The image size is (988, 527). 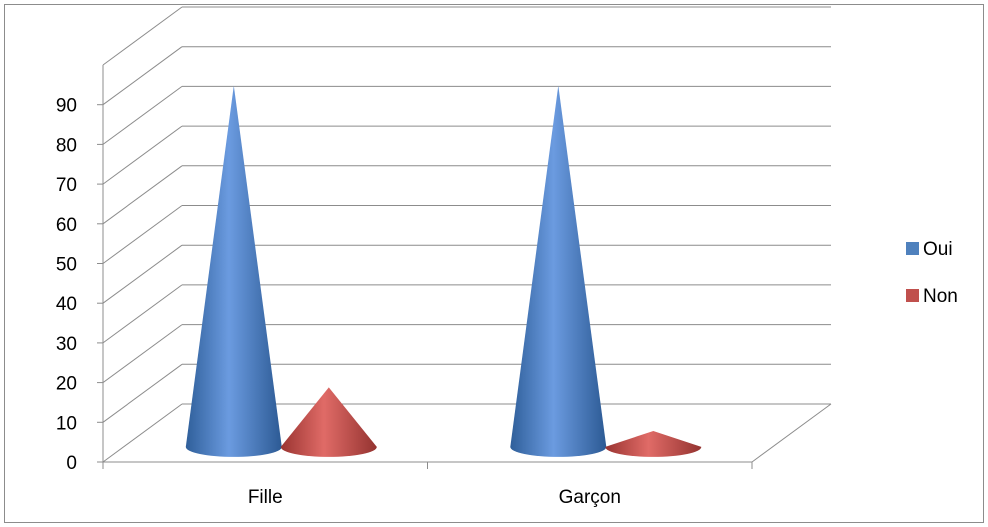 What do you see at coordinates (66, 265) in the screenshot?
I see `y-tick-label: 50` at bounding box center [66, 265].